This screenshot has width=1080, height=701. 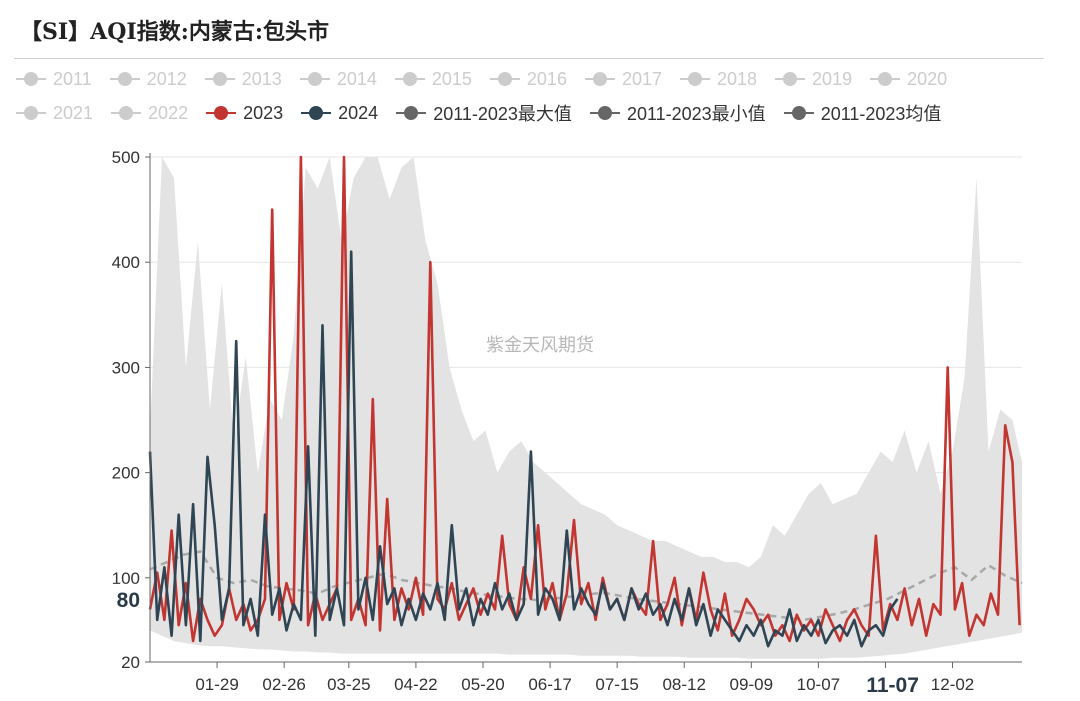 I want to click on legend-label: 2020, so click(x=927, y=78).